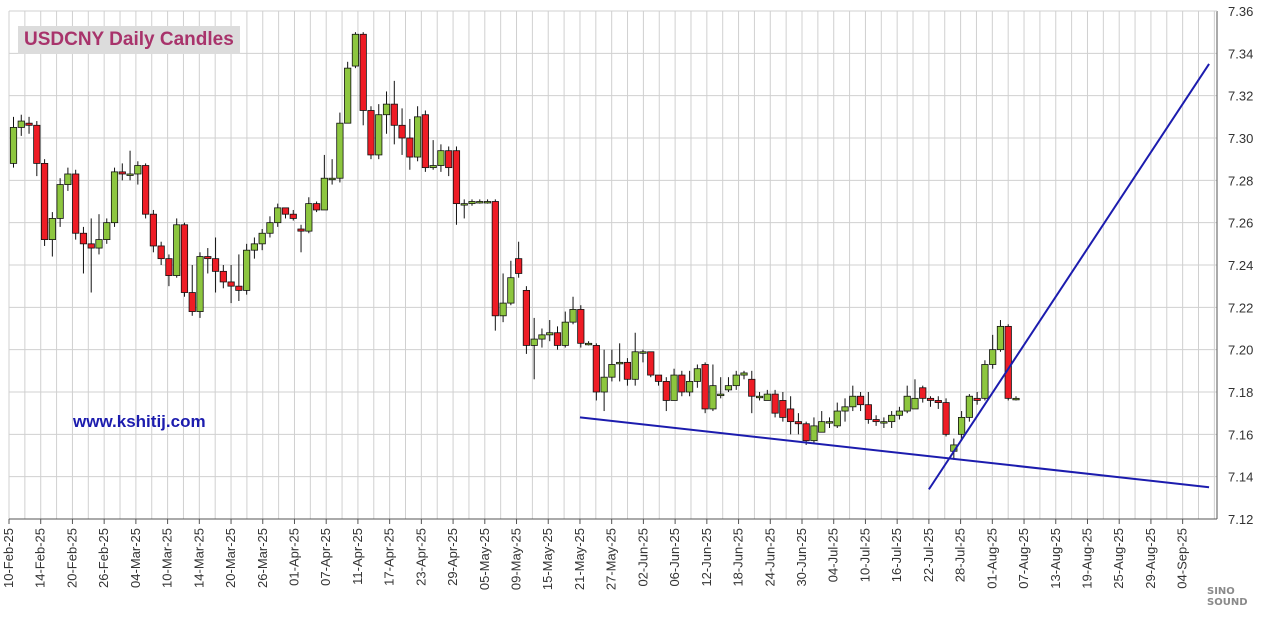  Describe the element at coordinates (991, 558) in the screenshot. I see `x-tick-label: 01-Aug-25` at that location.